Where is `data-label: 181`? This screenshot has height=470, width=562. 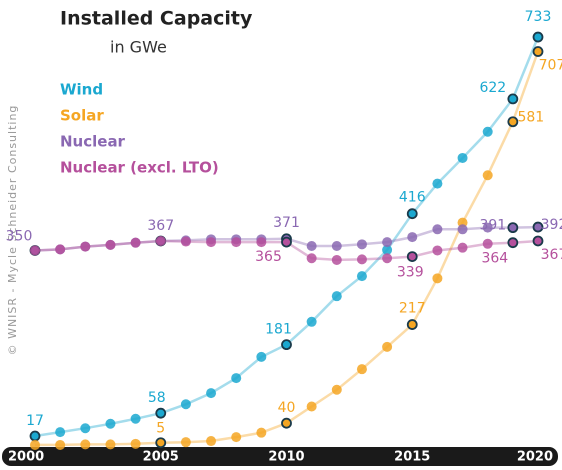
data-label: 181 is located at coordinates (278, 330).